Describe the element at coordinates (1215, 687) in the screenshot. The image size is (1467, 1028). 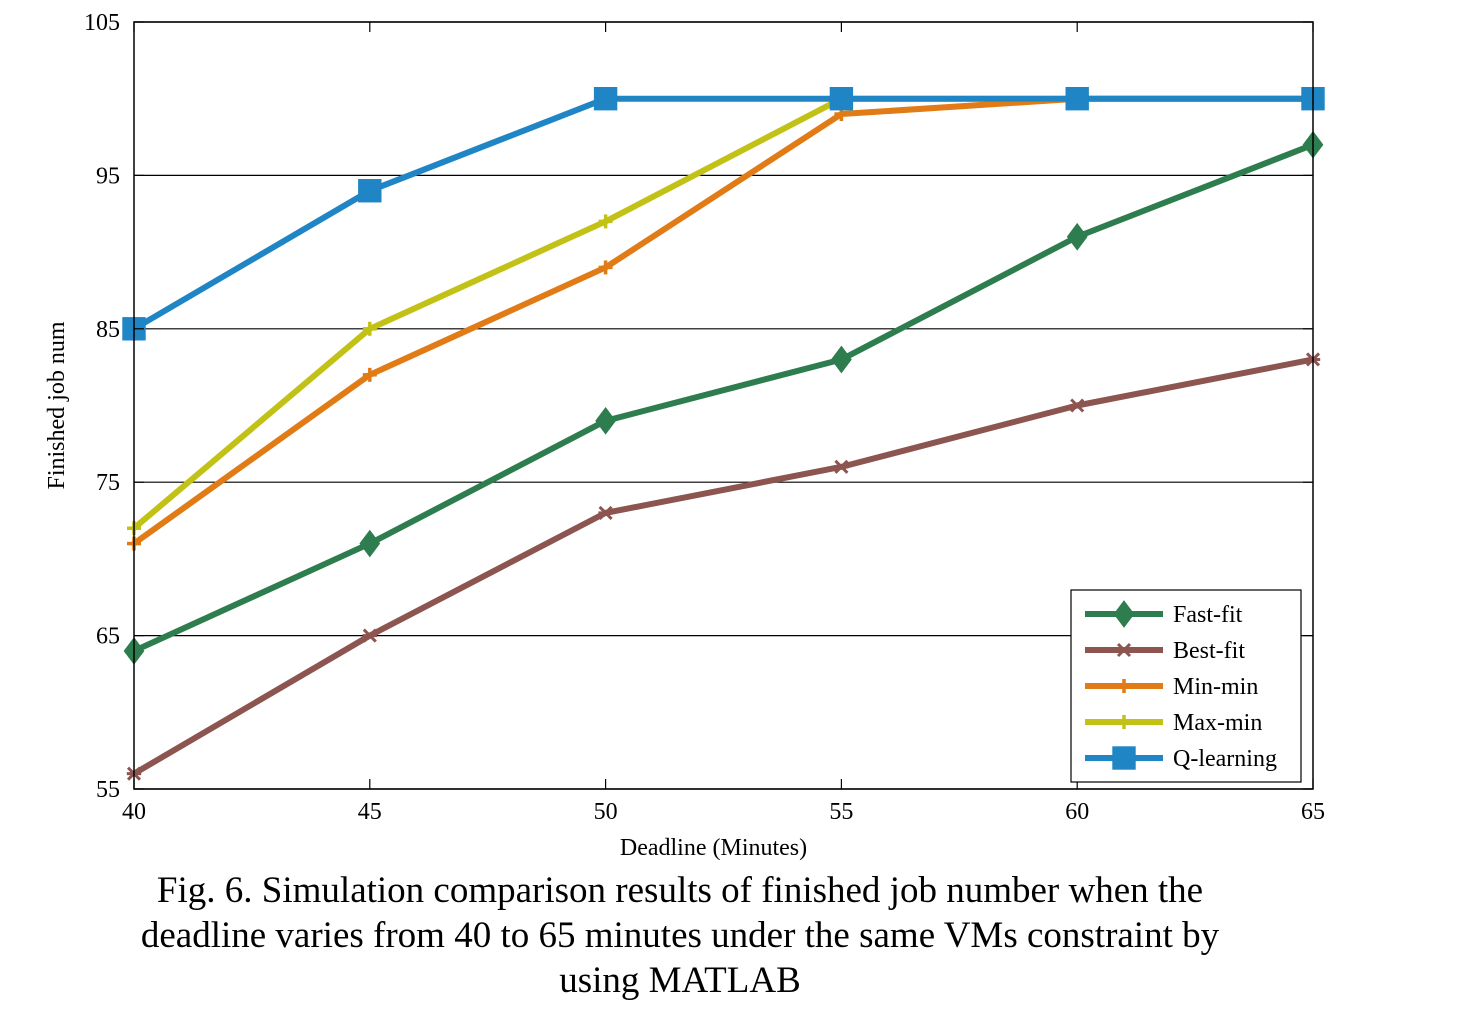
I see `legend-label: Min-min` at that location.